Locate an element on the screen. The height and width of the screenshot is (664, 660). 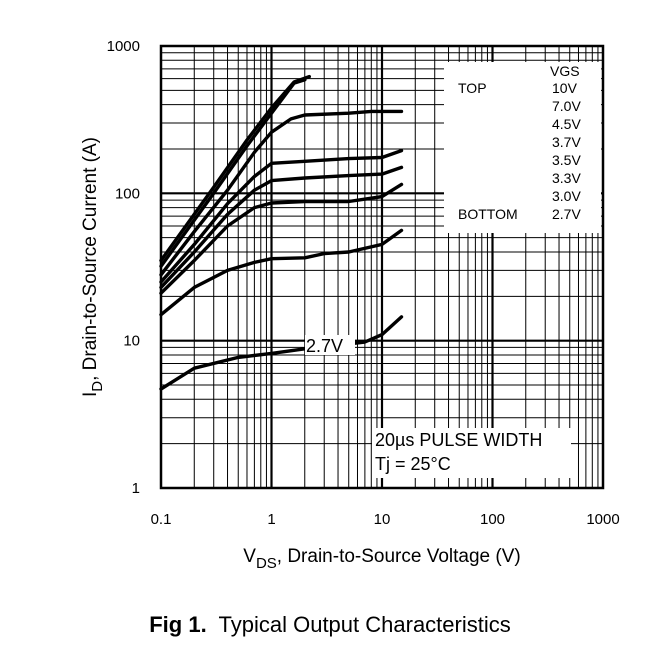
x-axis-label: VDS, Drain-to-Source Voltage (V) is located at coordinates (381, 559).